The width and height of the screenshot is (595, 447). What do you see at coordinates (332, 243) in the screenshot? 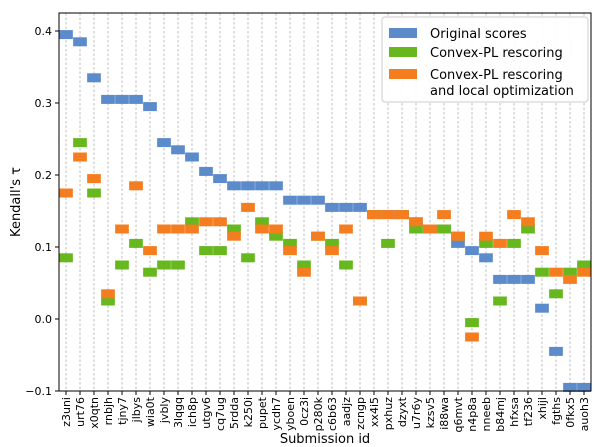
I see `mark-s2-c6b63` at bounding box center [332, 243].